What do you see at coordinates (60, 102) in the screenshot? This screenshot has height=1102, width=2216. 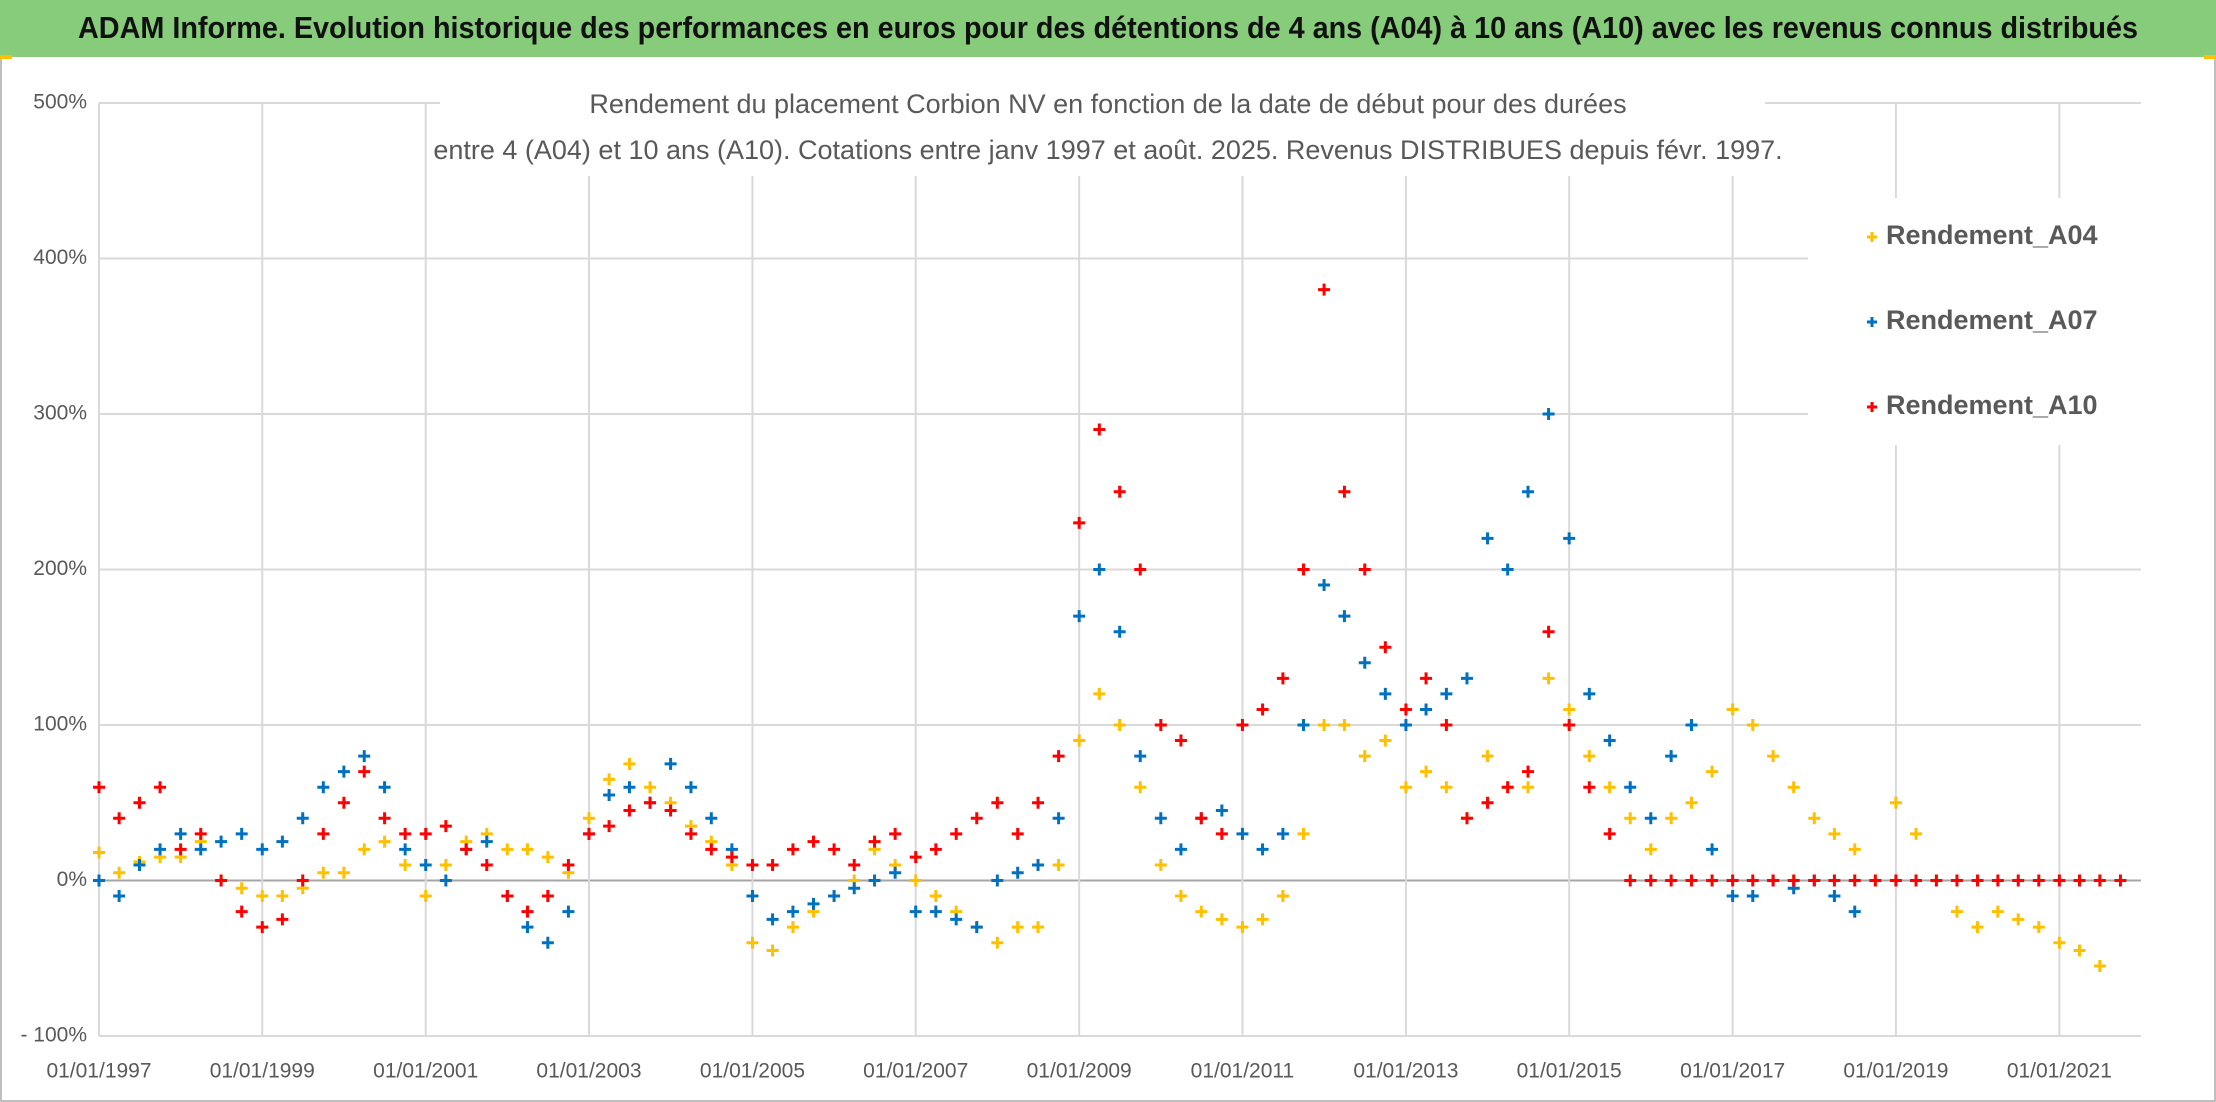 I see `y-tick-label: 500%` at bounding box center [60, 102].